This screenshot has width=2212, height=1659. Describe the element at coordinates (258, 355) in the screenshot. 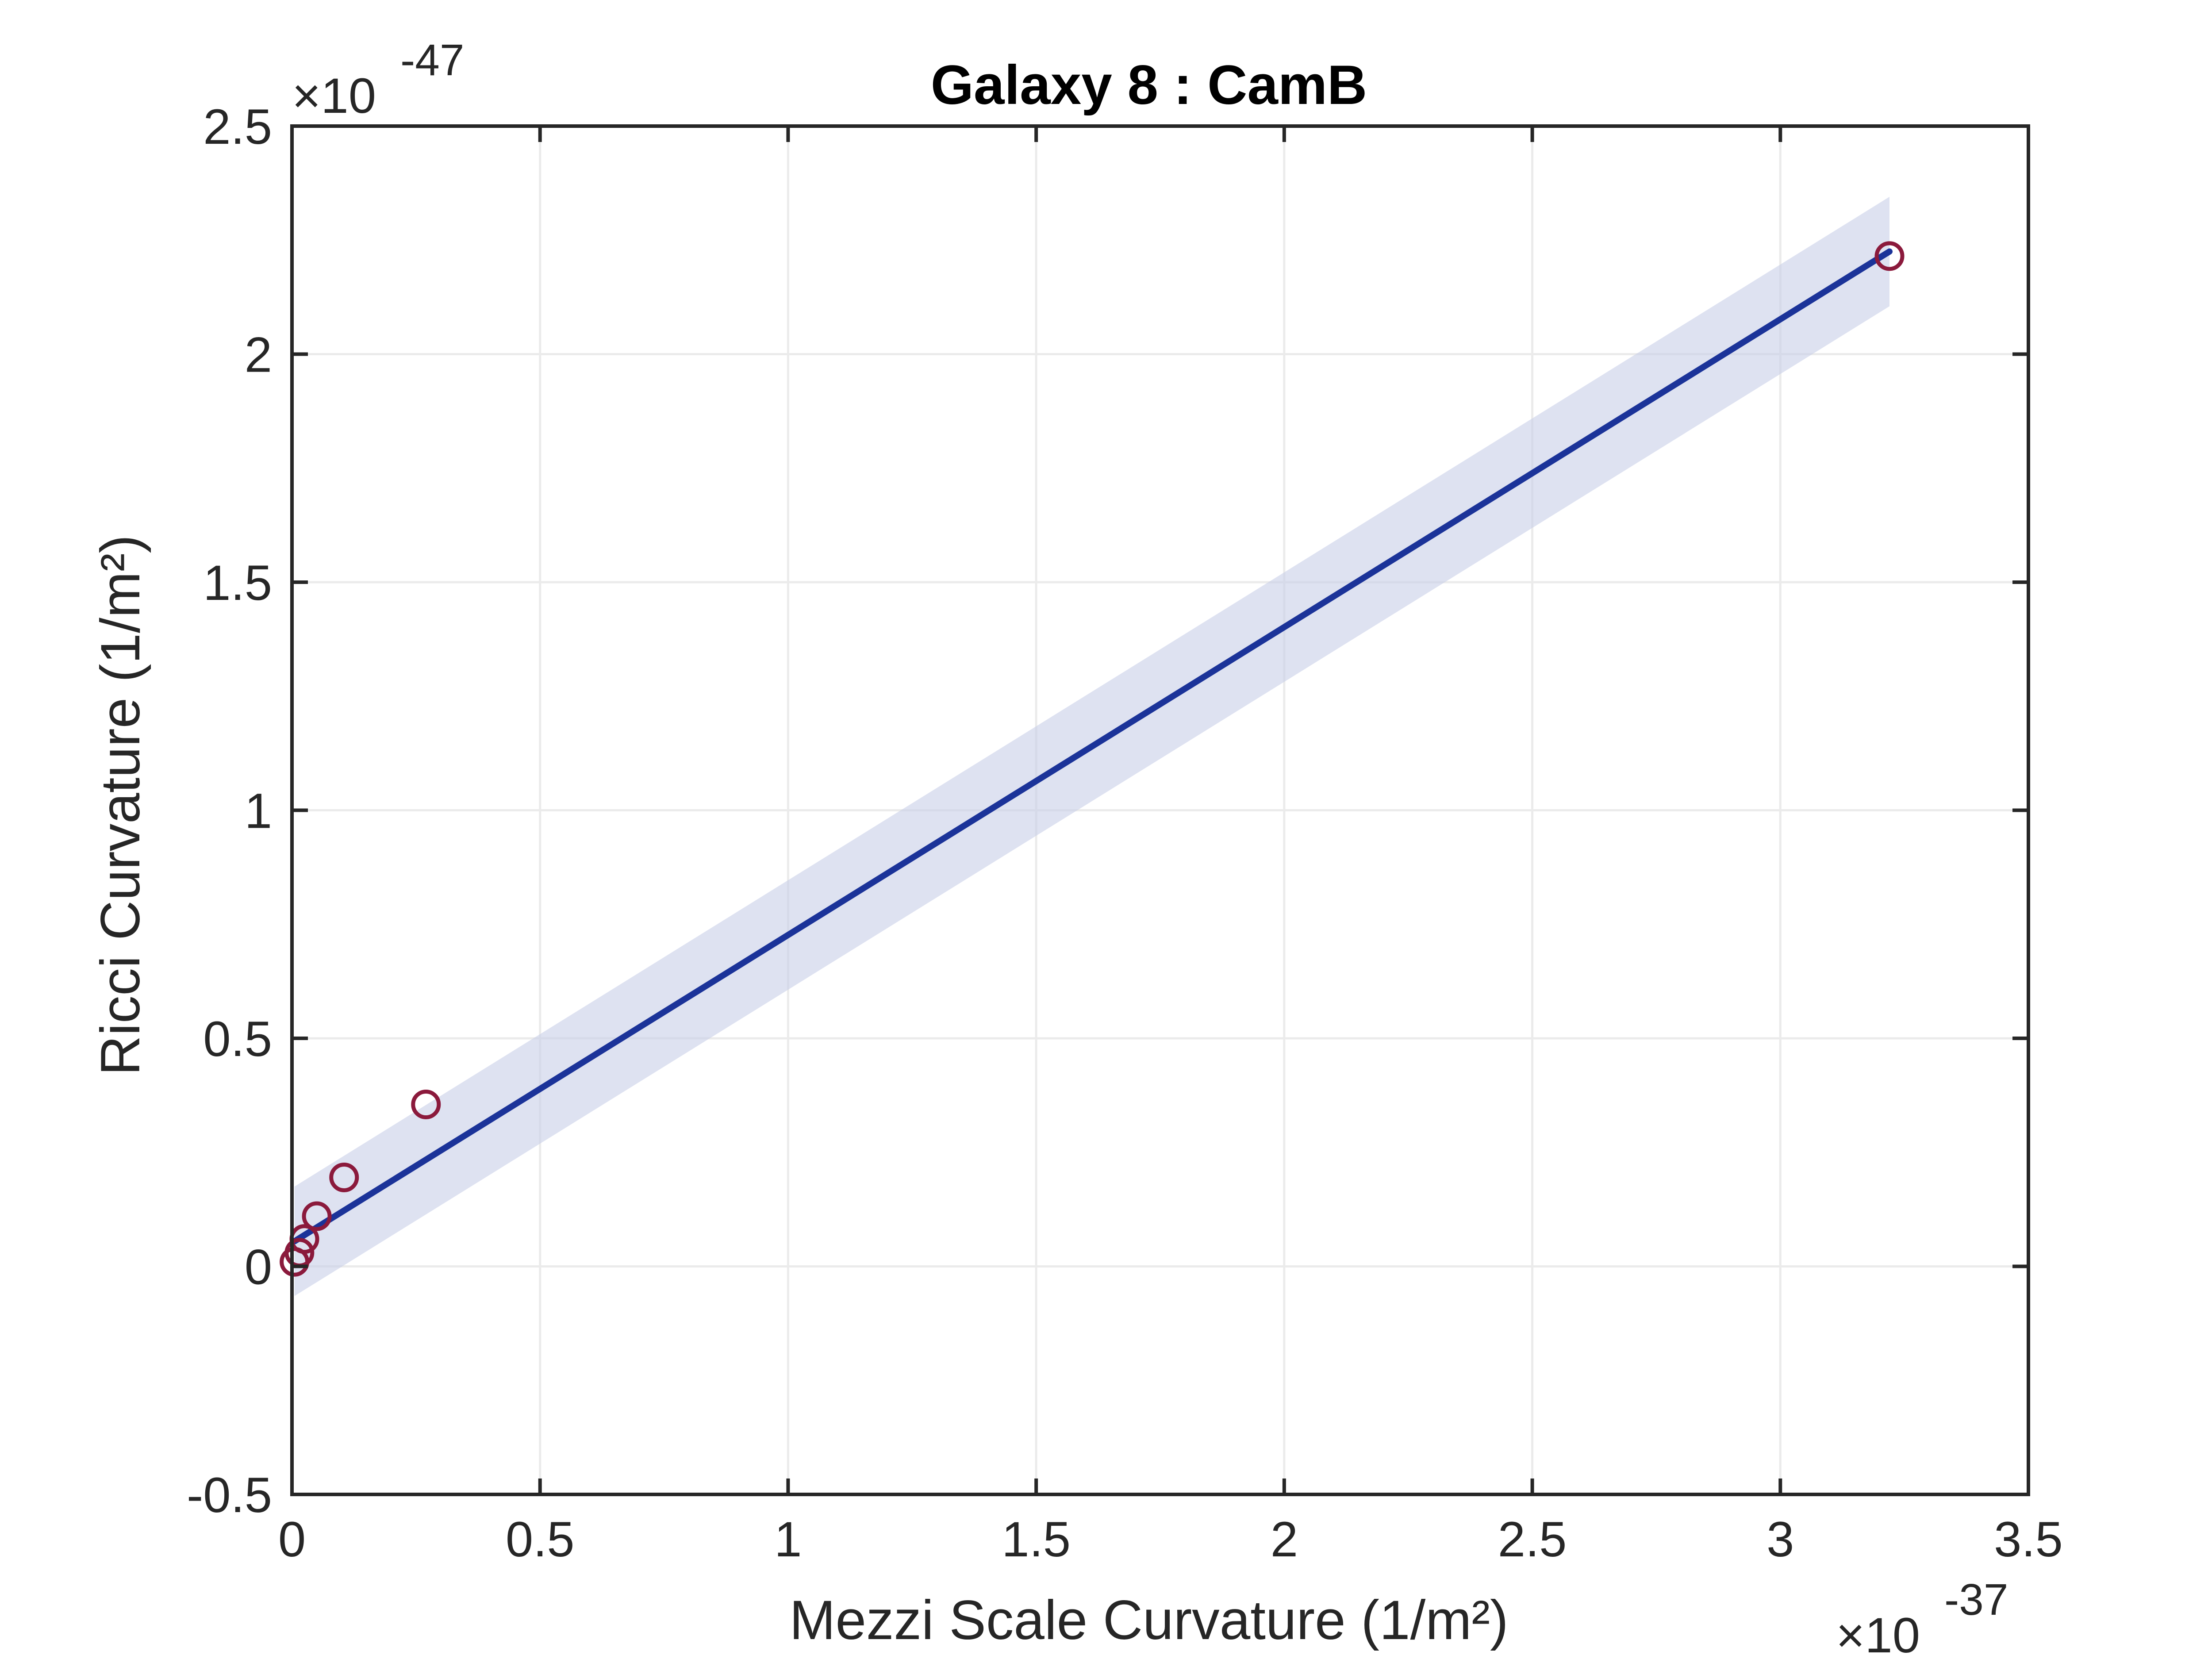

I see `y-tick-label: 2` at that location.